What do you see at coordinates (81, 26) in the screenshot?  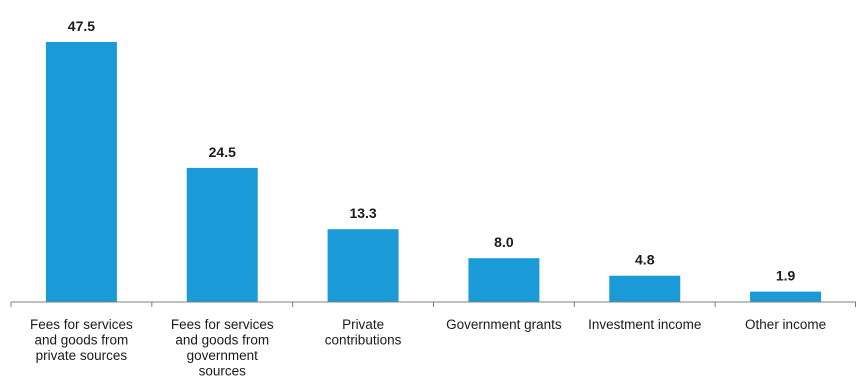 I see `bar-value-label: 47.5` at bounding box center [81, 26].